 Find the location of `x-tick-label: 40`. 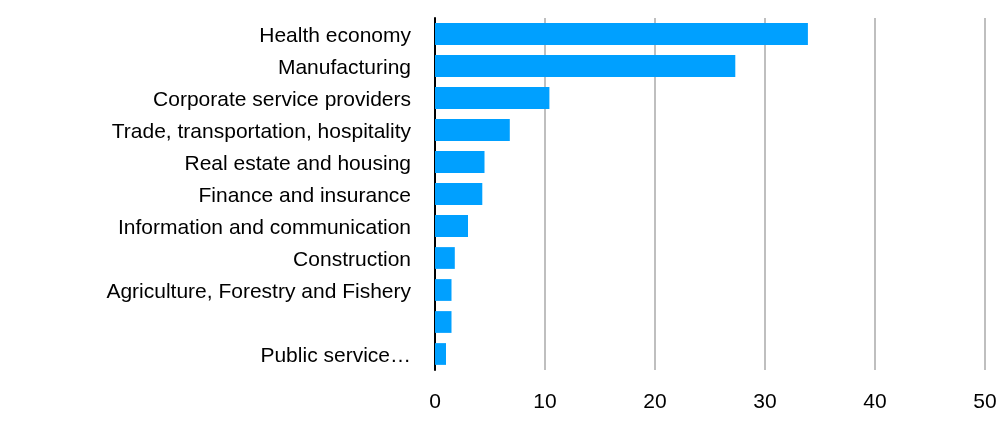

x-tick-label: 40 is located at coordinates (875, 400).